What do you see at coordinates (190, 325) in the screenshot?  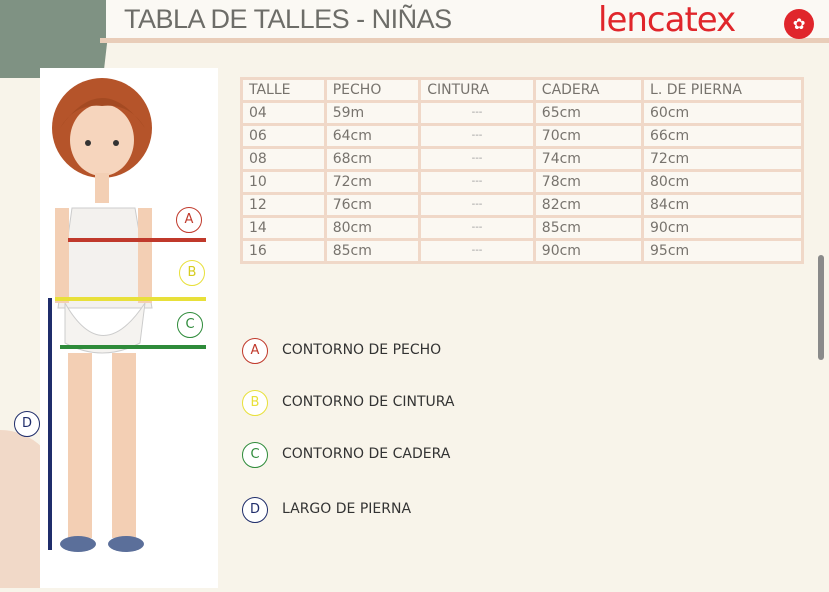 I see `marker-c: C` at bounding box center [190, 325].